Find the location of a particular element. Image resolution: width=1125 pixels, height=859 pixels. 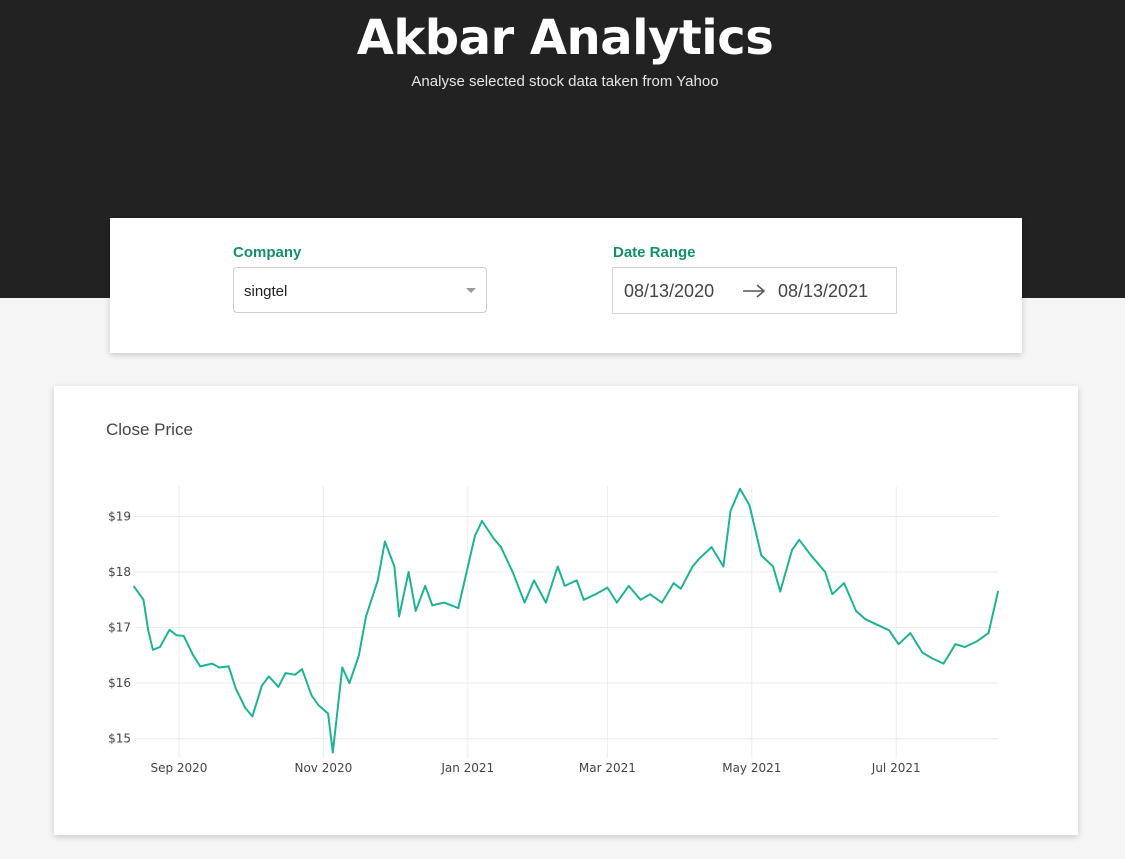

y-tick-label: $19 is located at coordinates (119, 517).